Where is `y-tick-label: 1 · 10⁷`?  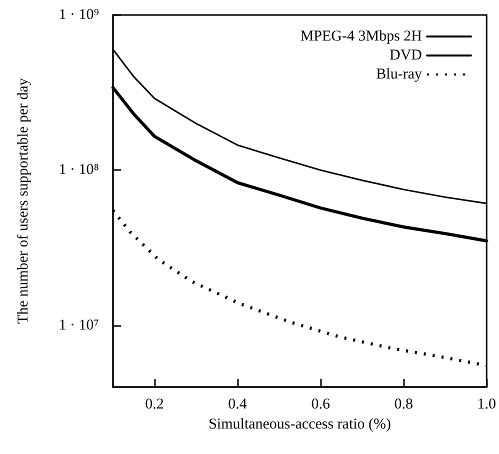
y-tick-label: 1 · 10⁷ is located at coordinates (78, 325).